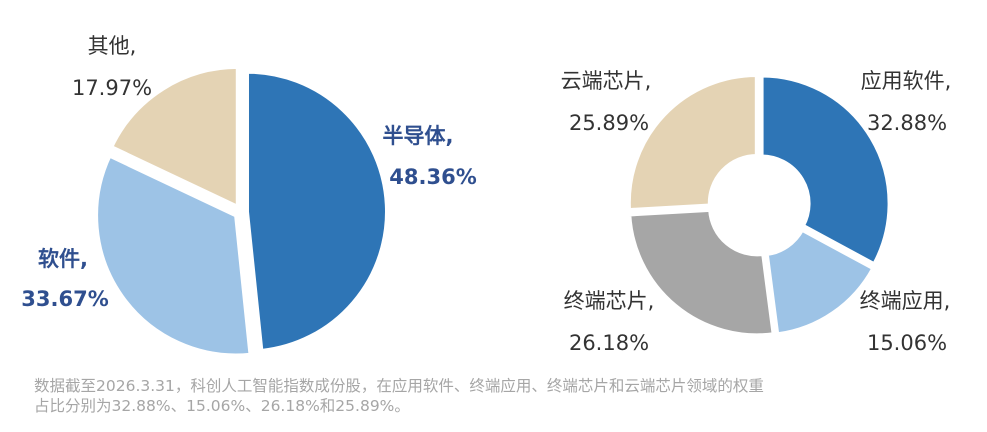 This screenshot has width=987, height=432. What do you see at coordinates (609, 123) in the screenshot?
I see `label-cloud-chip-value: 25.89%` at bounding box center [609, 123].